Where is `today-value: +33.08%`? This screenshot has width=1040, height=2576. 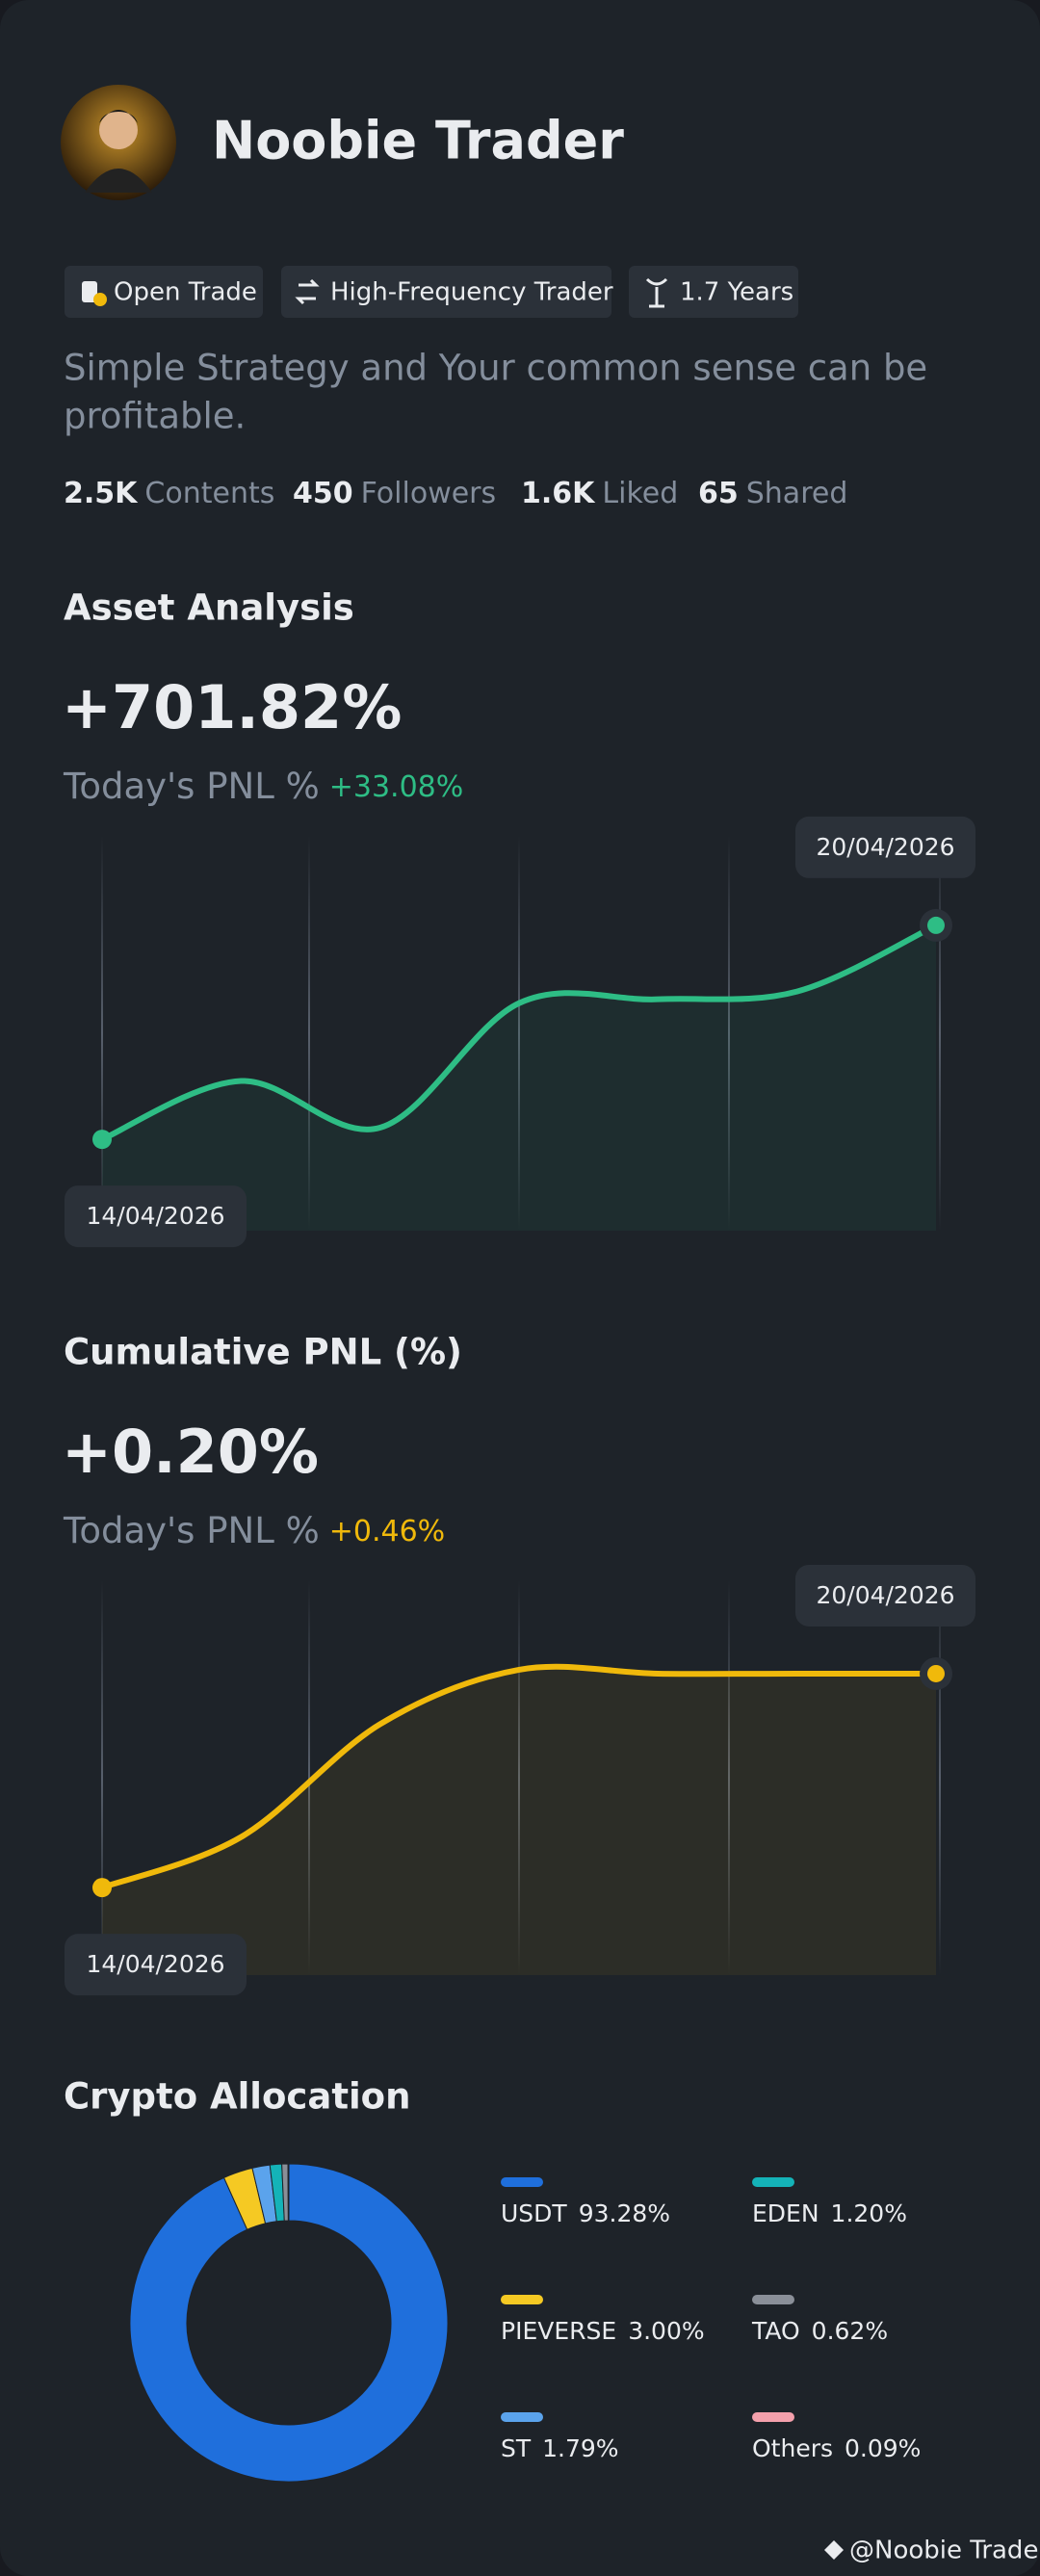
today-value: +33.08% is located at coordinates (397, 787).